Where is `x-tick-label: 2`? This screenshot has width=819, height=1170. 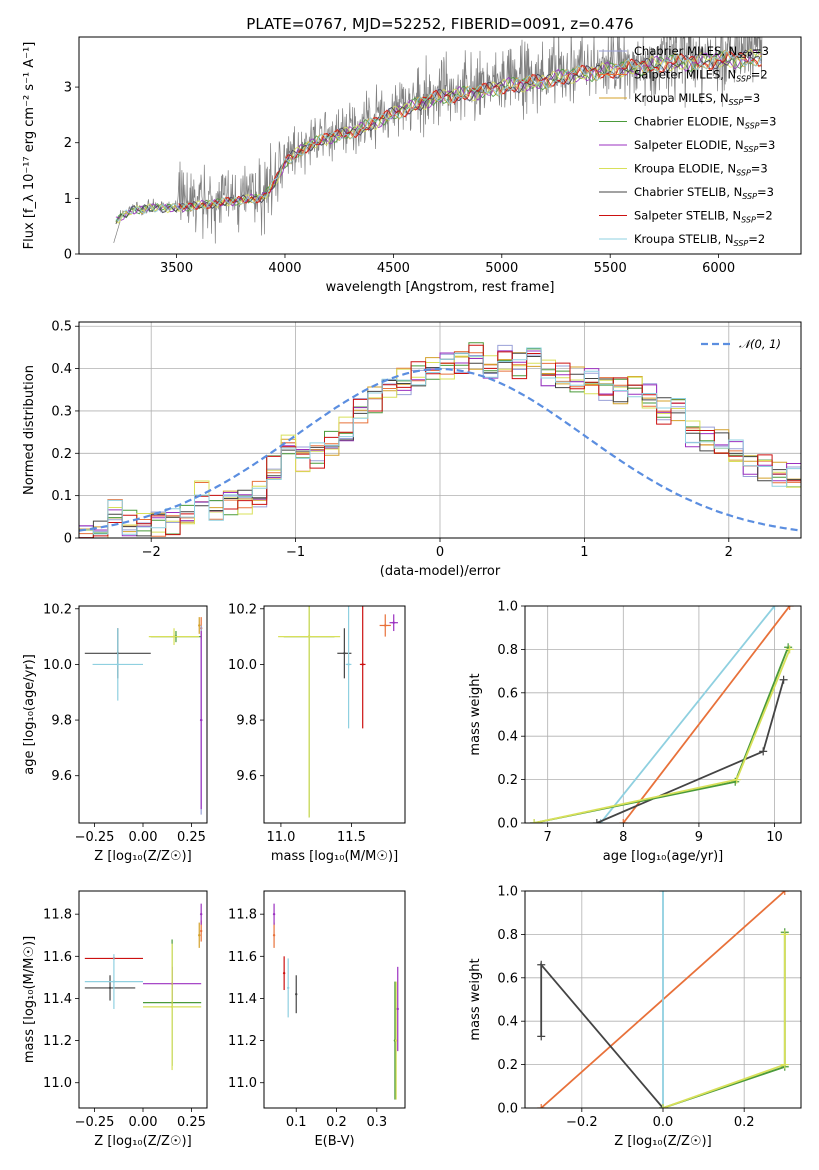 x-tick-label: 2 is located at coordinates (729, 552).